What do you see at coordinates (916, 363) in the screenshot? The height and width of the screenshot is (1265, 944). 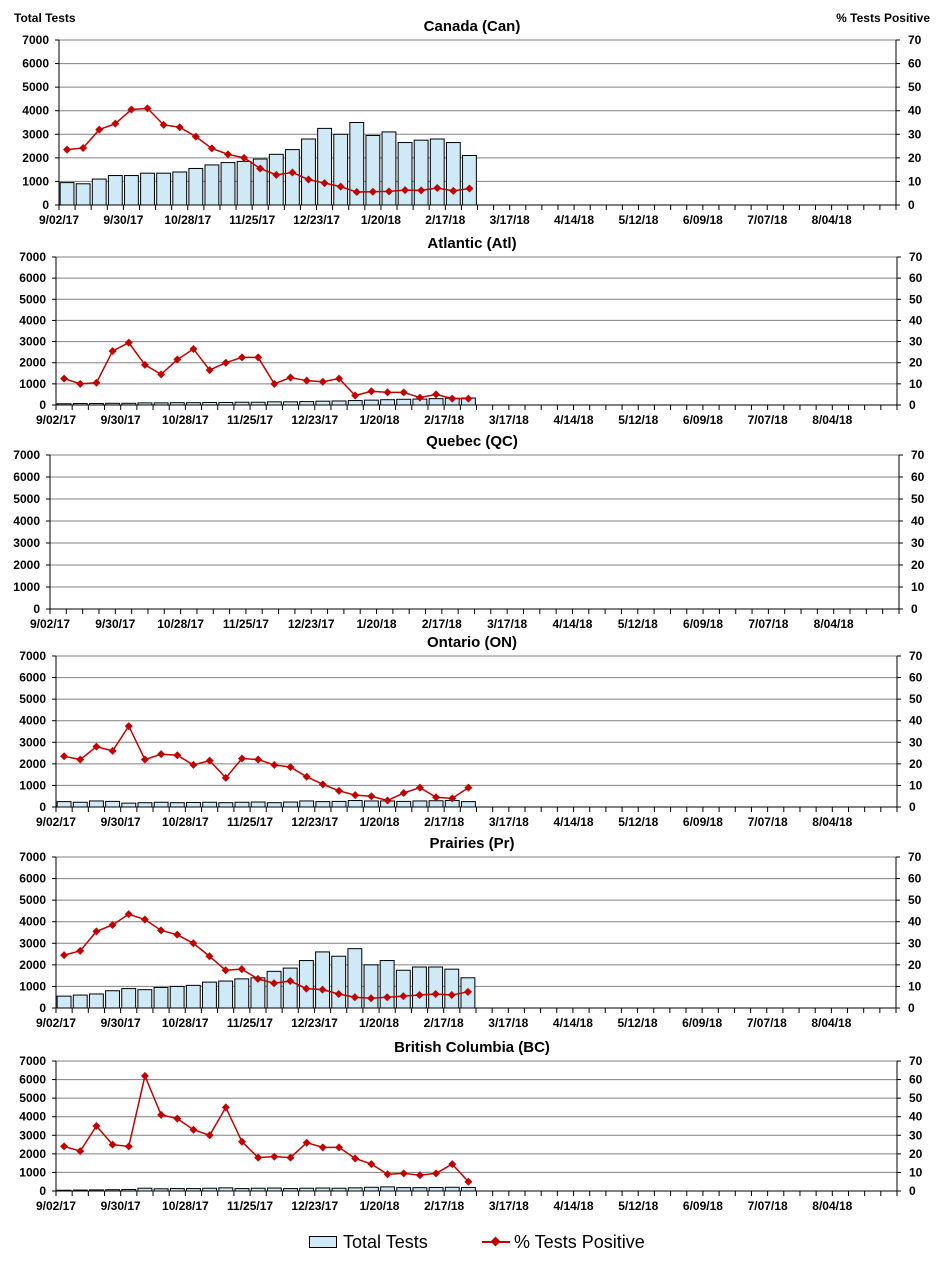 I see `y2-tick-label: 20` at bounding box center [916, 363].